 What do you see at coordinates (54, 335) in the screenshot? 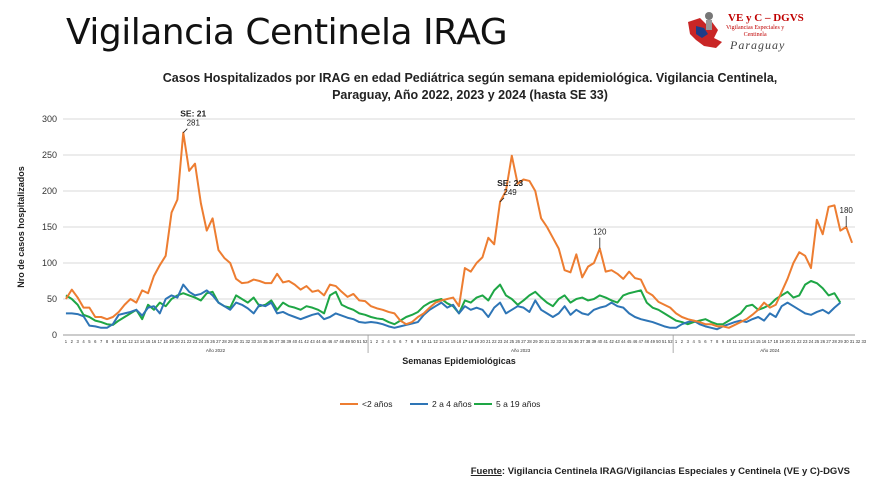
I see `y-tick-label: 0` at bounding box center [54, 335].